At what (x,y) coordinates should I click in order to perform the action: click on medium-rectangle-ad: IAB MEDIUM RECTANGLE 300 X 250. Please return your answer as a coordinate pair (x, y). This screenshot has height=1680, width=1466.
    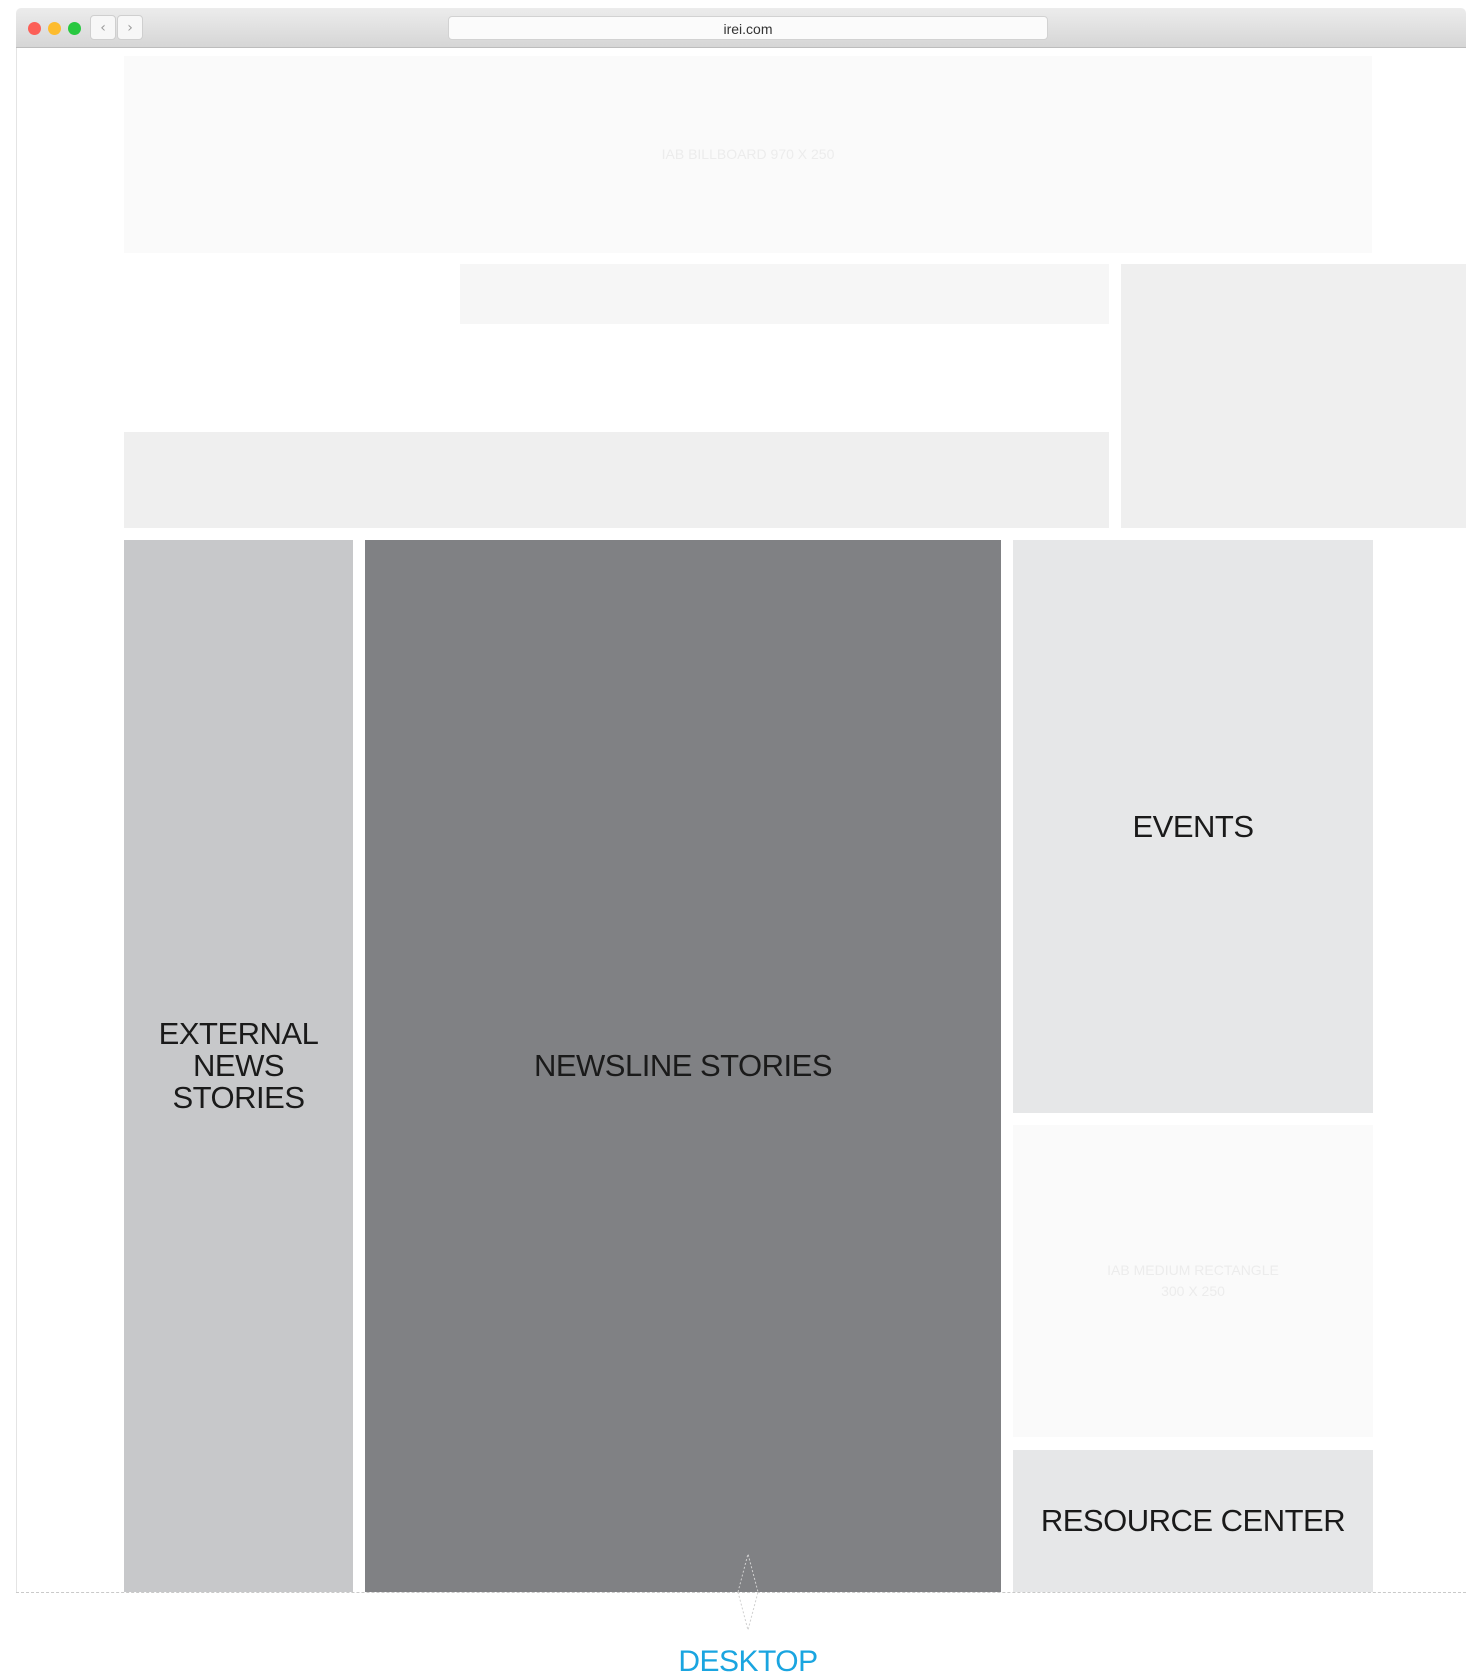
    Looking at the image, I should click on (1193, 1281).